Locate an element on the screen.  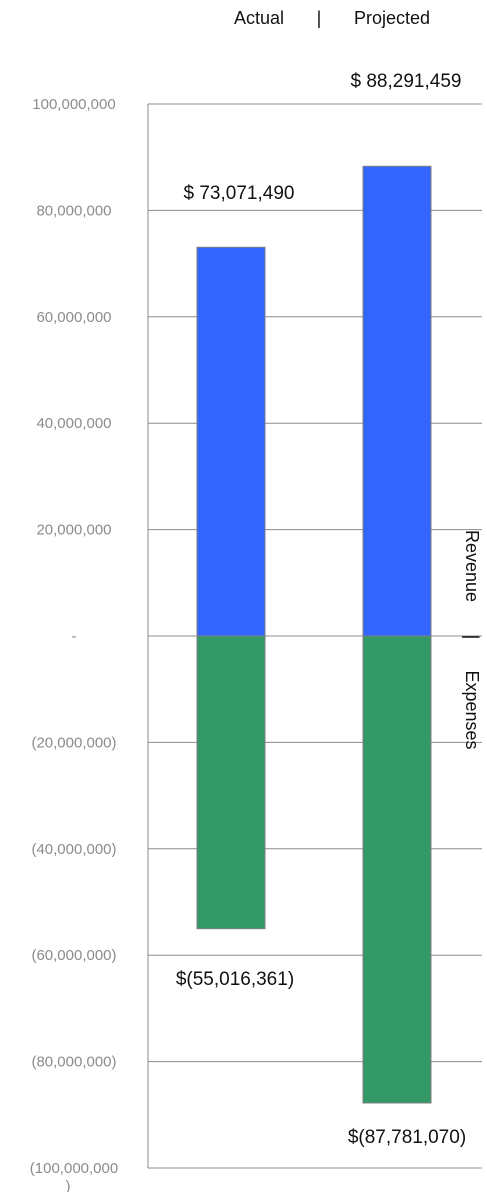
y-tick-label: 20,000,000 is located at coordinates (73, 530).